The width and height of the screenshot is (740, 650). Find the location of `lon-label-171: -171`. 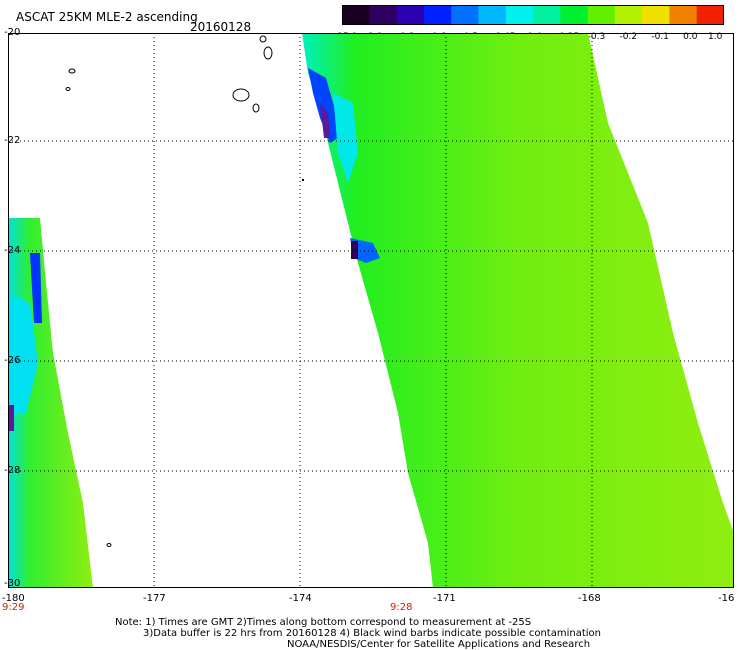

lon-label-171: -171 is located at coordinates (444, 598).